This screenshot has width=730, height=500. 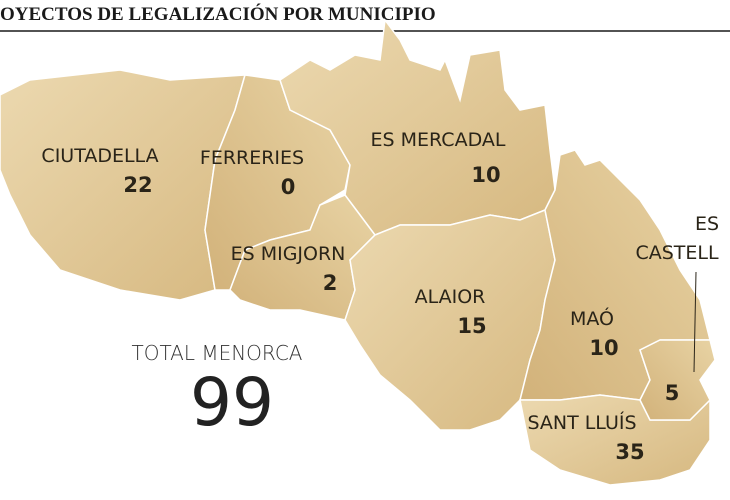 What do you see at coordinates (629, 452) in the screenshot?
I see `municipality-value: 35` at bounding box center [629, 452].